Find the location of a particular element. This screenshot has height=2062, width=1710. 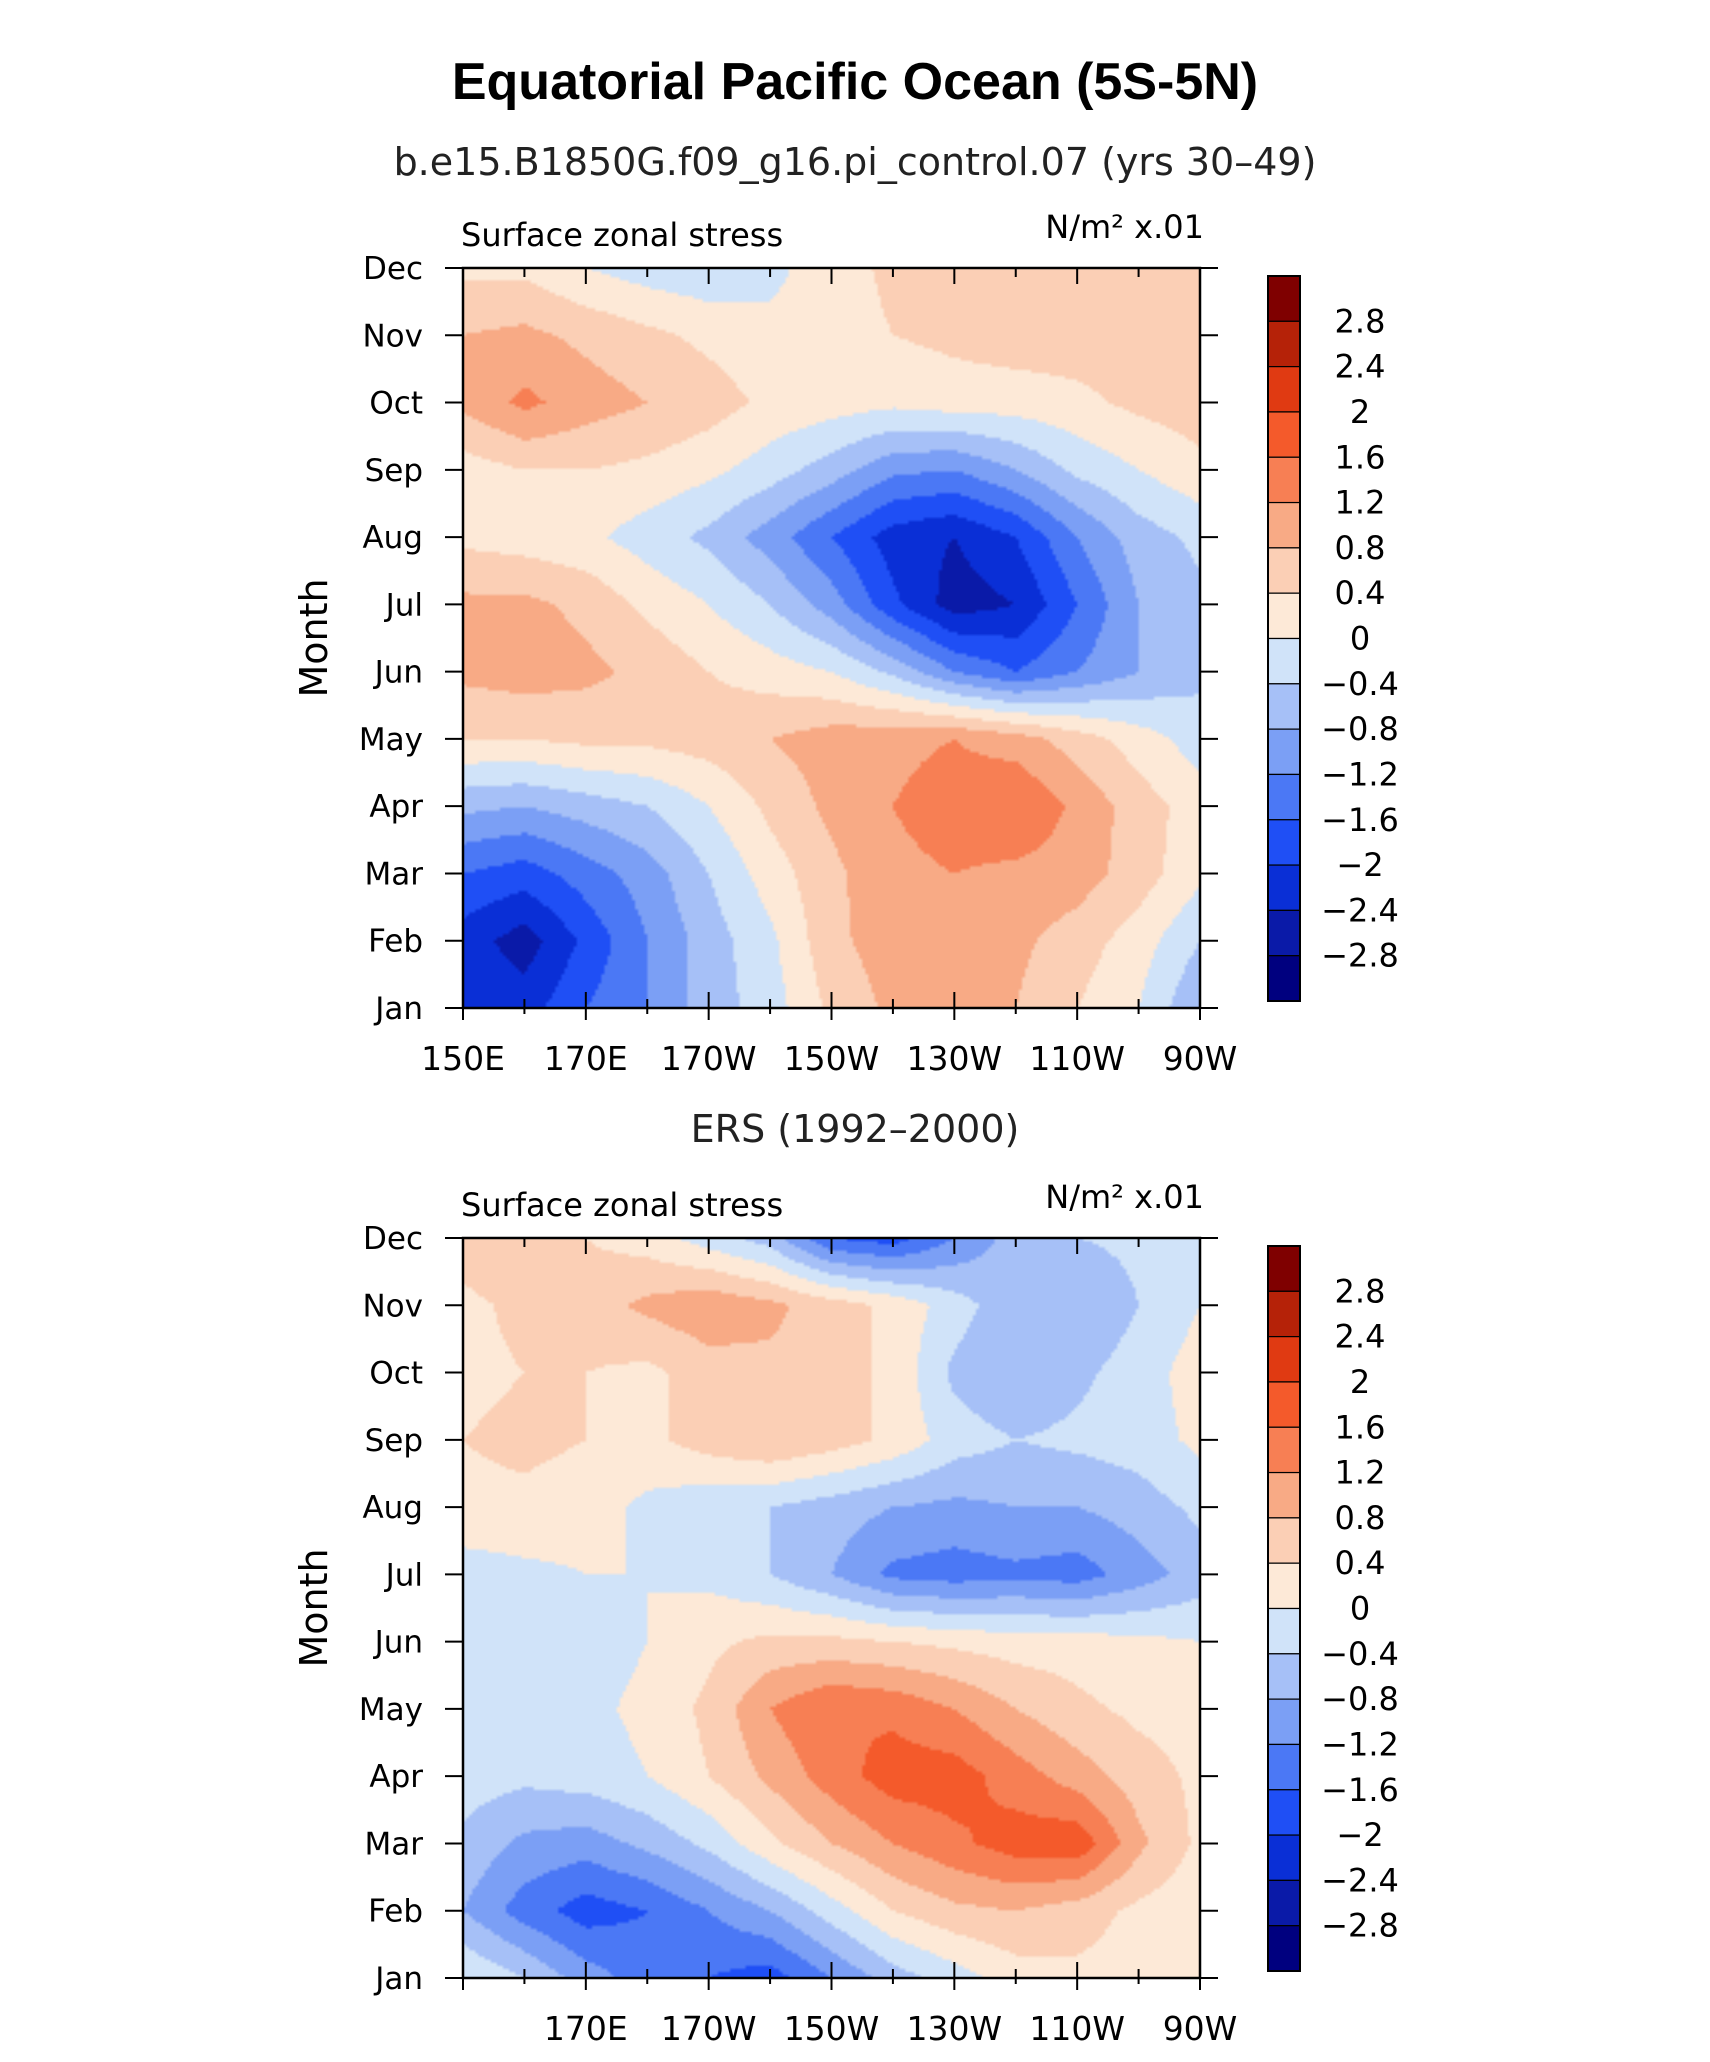

panel-1-x-tick-label: 90W is located at coordinates (1200, 1058).